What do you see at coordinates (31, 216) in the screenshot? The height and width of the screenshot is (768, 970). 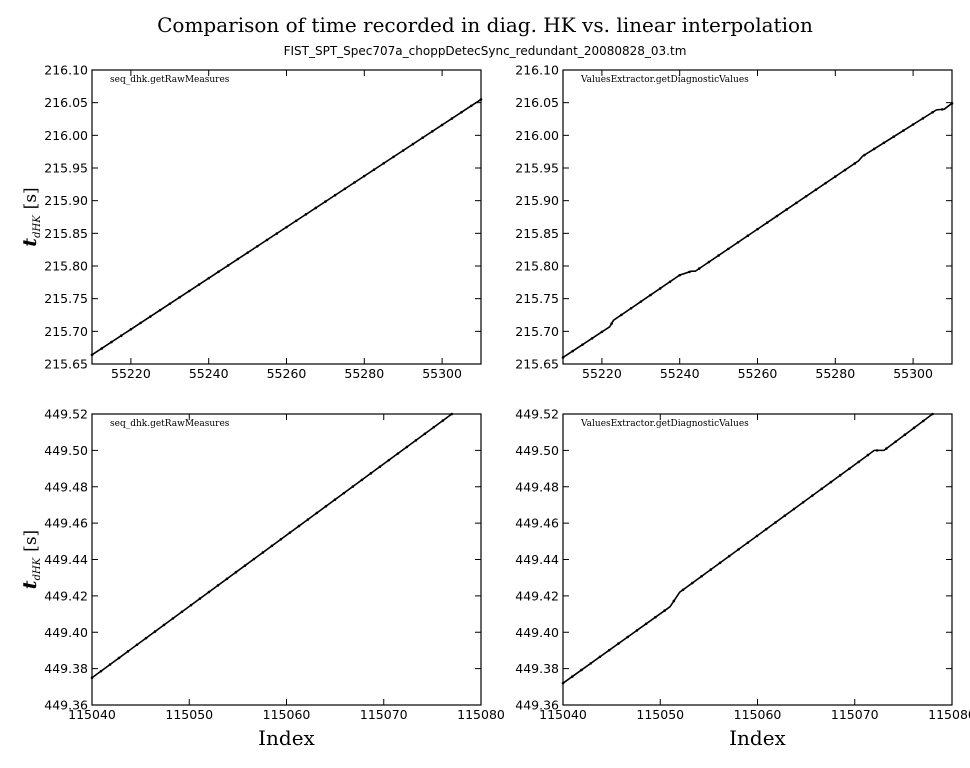 I see `y-axis-label: tdHK [s]` at bounding box center [31, 216].